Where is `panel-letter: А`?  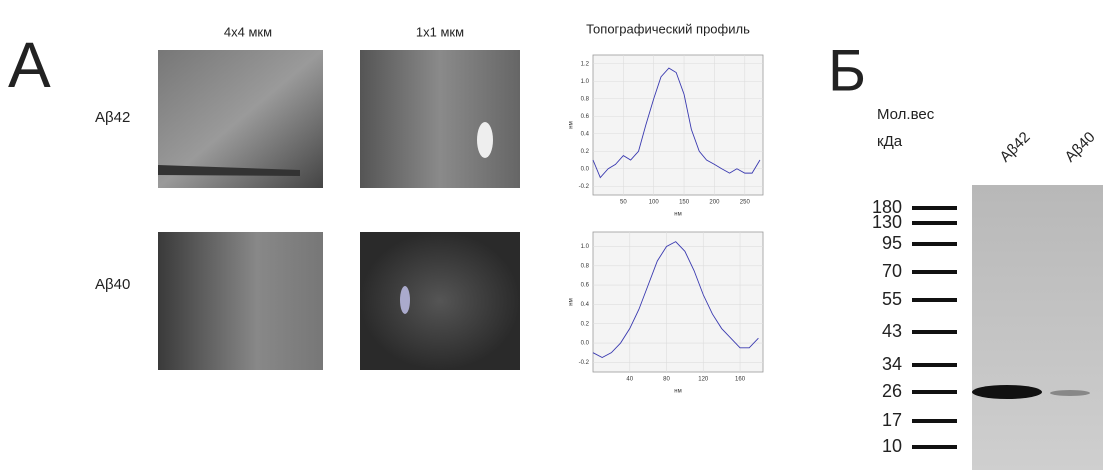 panel-letter: А is located at coordinates (29, 65).